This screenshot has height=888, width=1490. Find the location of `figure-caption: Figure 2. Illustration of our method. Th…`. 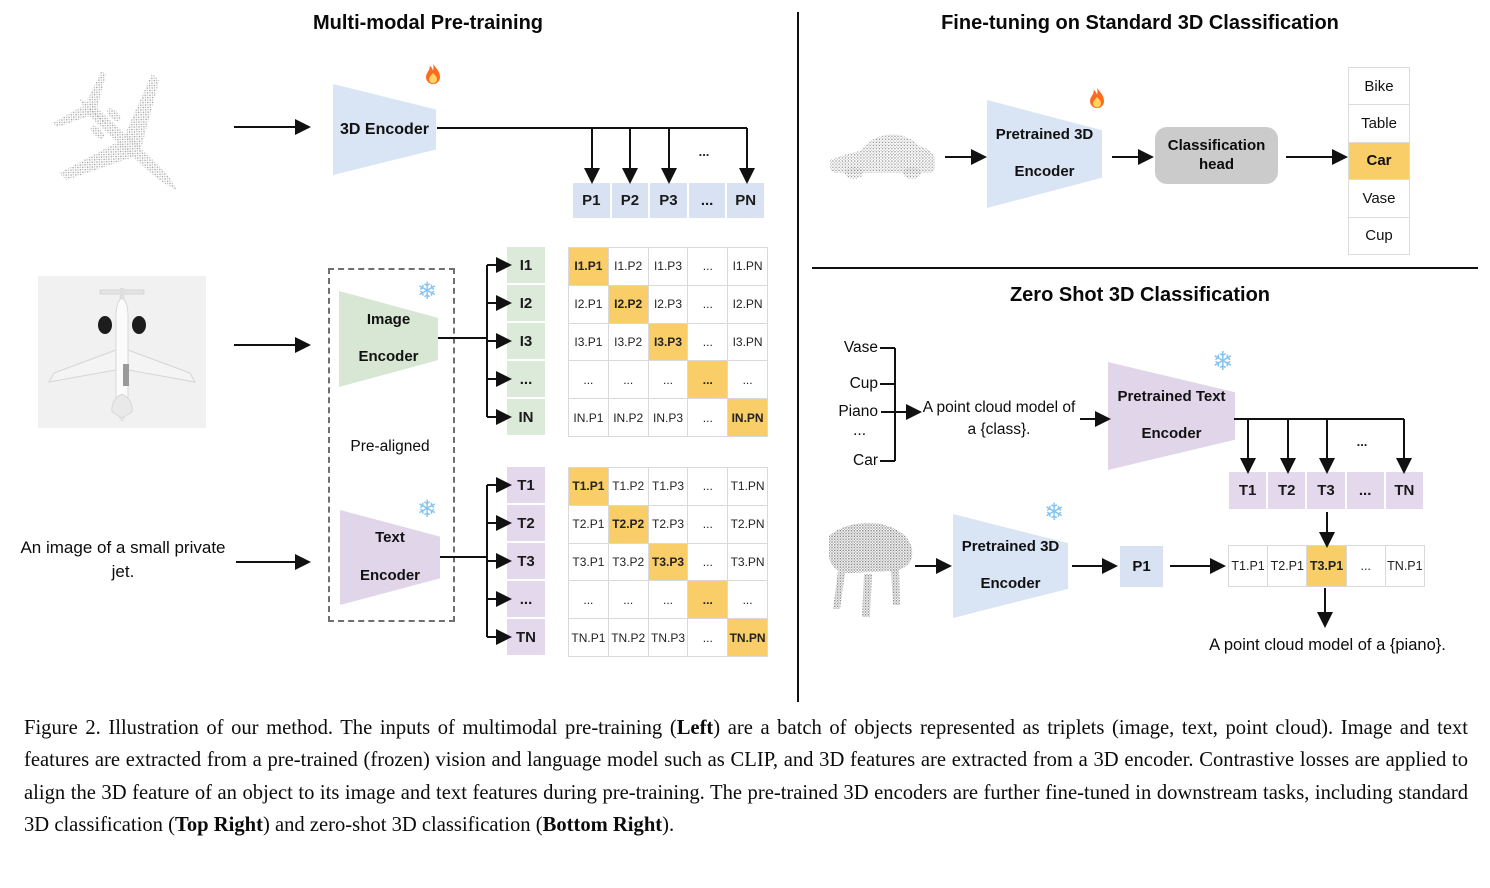

figure-caption: Figure 2. Illustration of our method. Th… is located at coordinates (746, 777).